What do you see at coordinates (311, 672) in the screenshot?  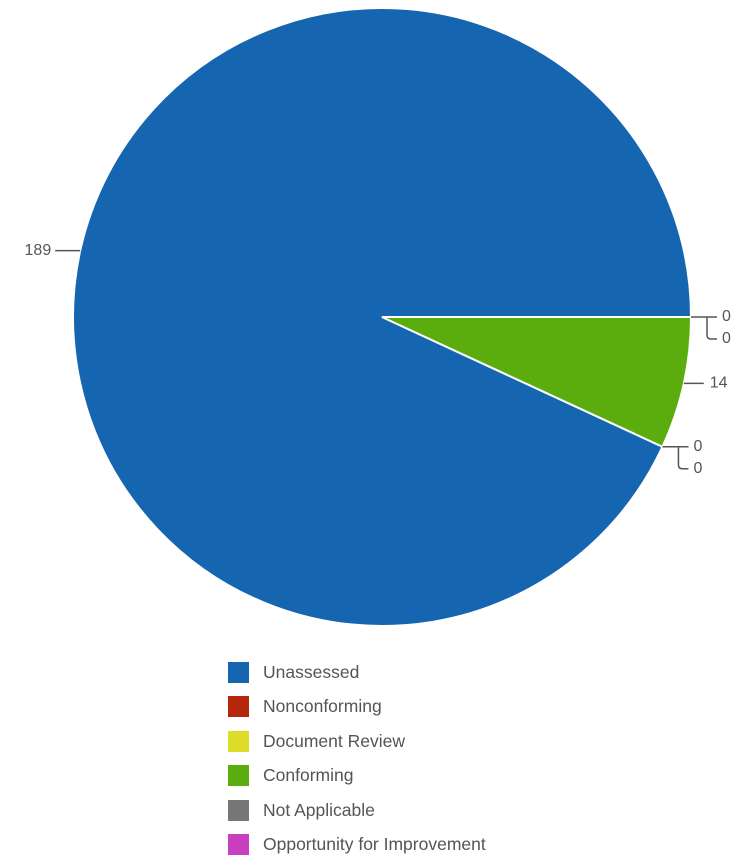 I see `legend-label: Unassessed` at bounding box center [311, 672].